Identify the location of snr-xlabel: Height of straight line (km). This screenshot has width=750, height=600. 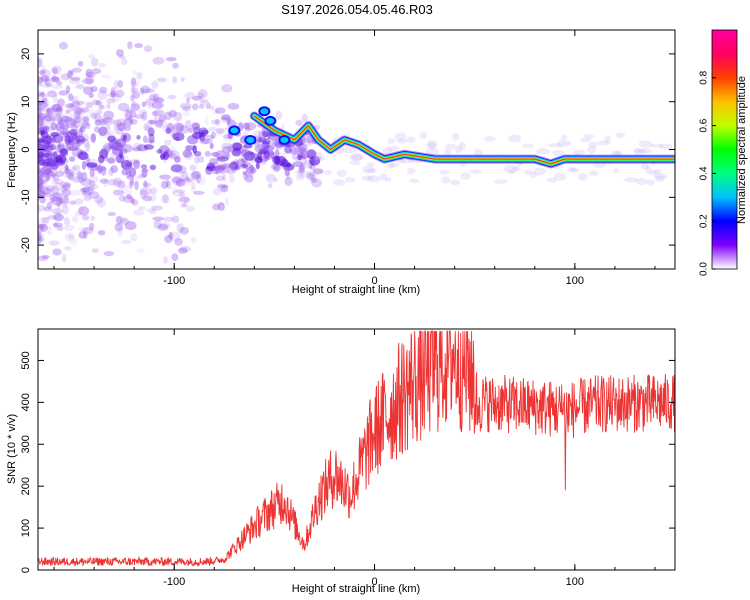
(356, 589).